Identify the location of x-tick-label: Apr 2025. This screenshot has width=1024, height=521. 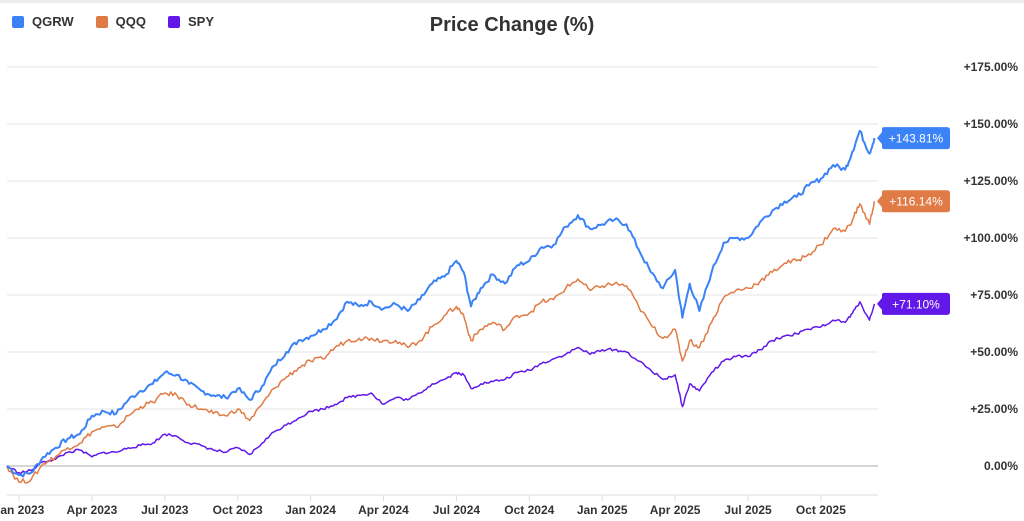
(675, 510).